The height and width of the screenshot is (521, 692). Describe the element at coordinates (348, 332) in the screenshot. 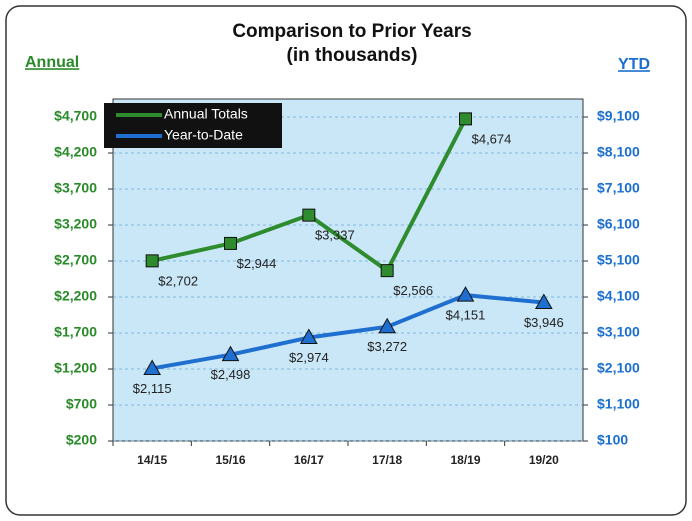

I see `series-line` at that location.